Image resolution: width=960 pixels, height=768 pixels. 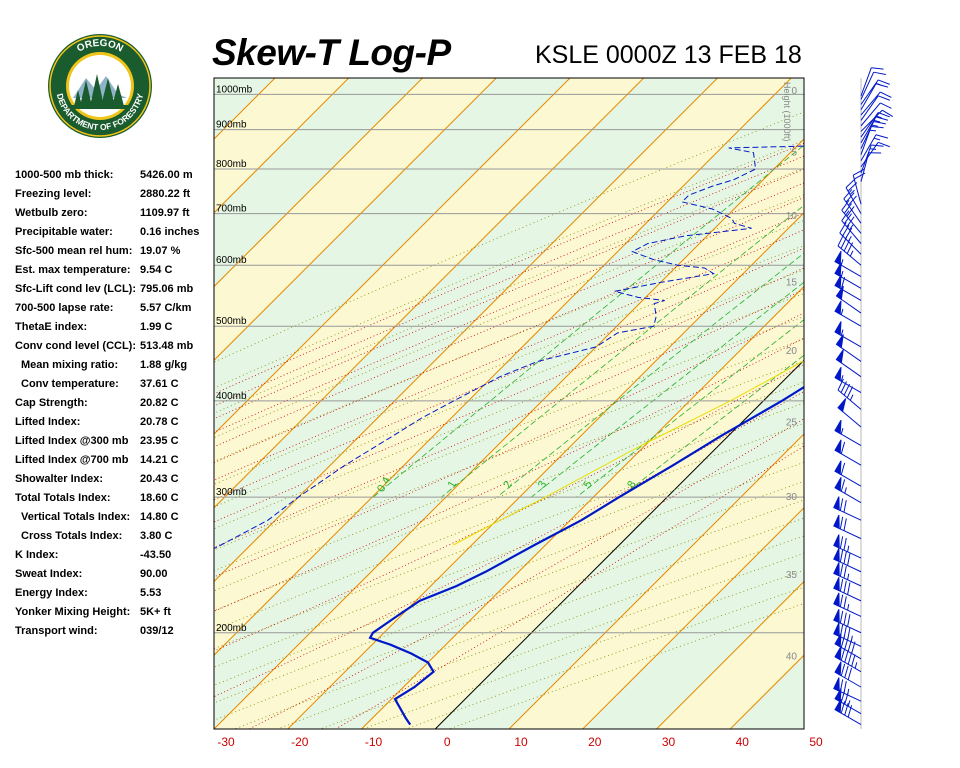 I want to click on index-row: Cap Strength: 20.82 C, so click(x=115, y=406).